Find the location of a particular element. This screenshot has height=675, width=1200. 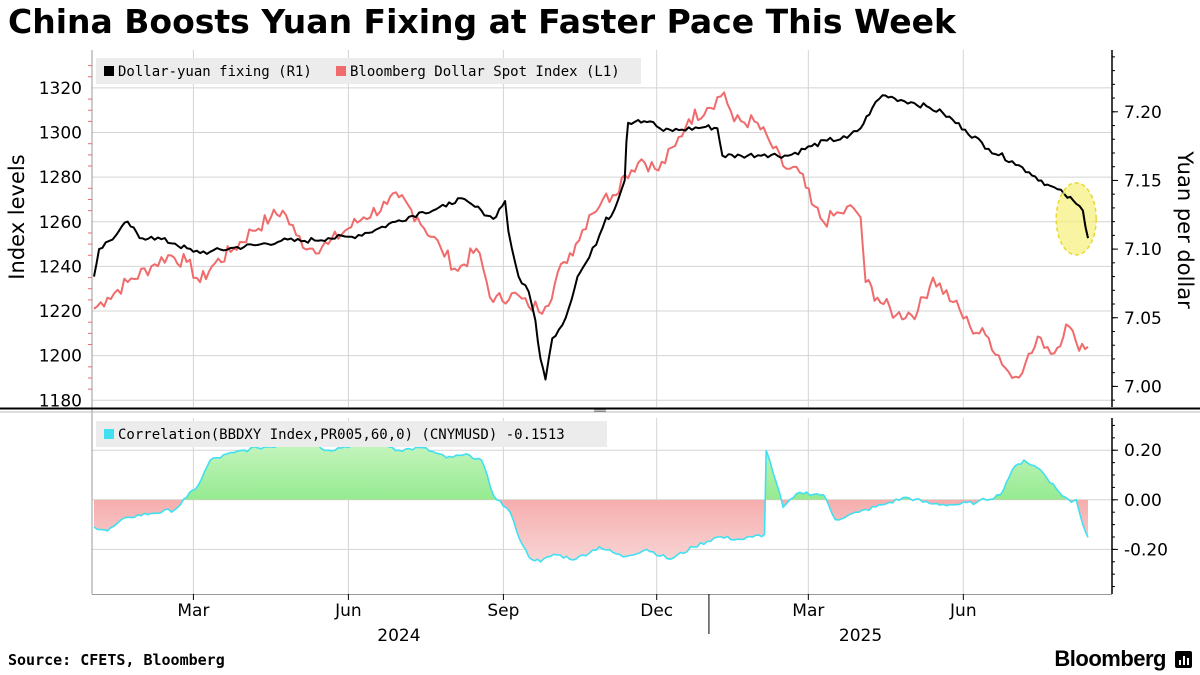

highlight-circle is located at coordinates (1076, 219).